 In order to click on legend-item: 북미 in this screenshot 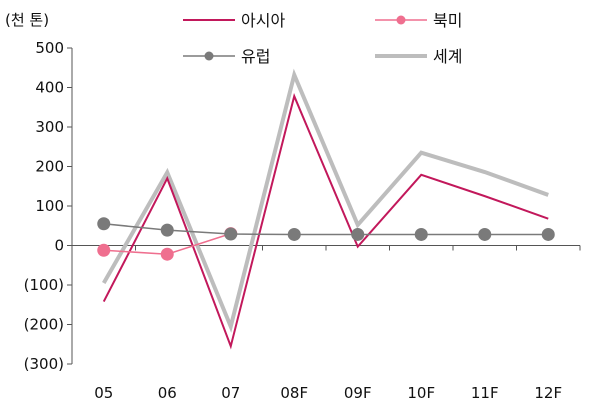, I will do `click(418, 20)`.